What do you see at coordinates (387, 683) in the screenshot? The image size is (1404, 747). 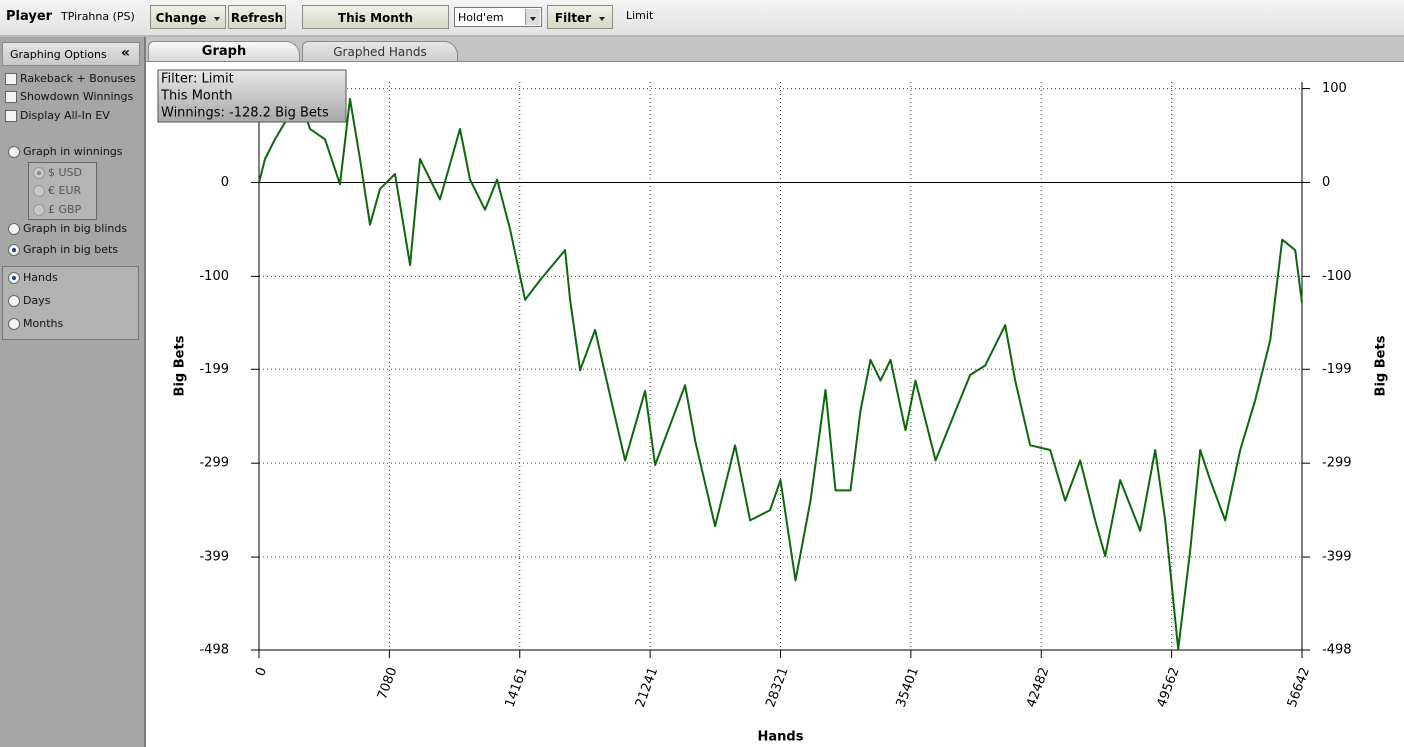 I see `x-tick-label: 7080` at bounding box center [387, 683].